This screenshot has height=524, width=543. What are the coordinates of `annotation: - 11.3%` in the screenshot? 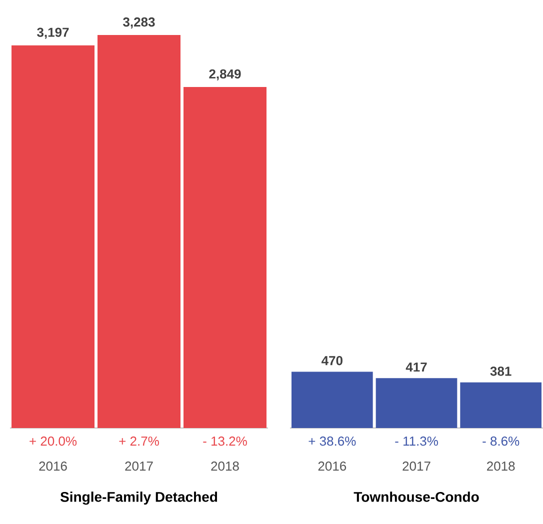 It's located at (416, 441).